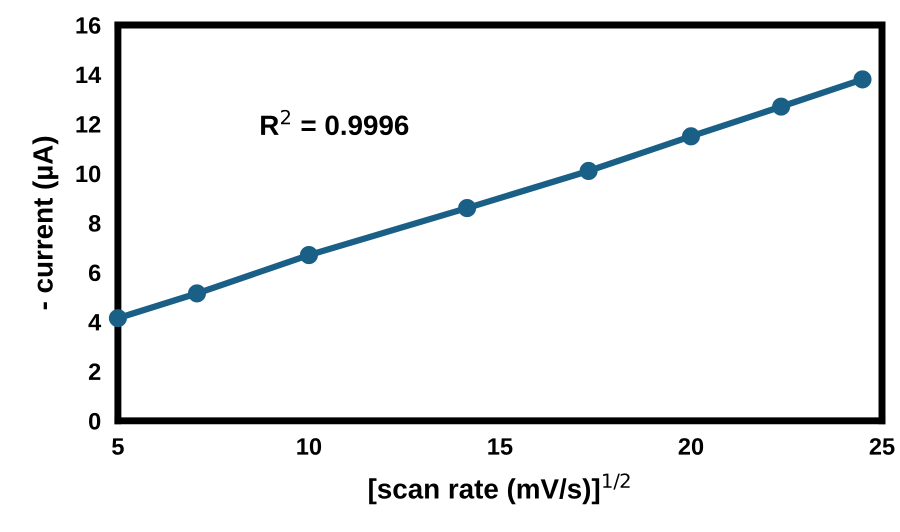  I want to click on x-tick-label: 25, so click(882, 446).